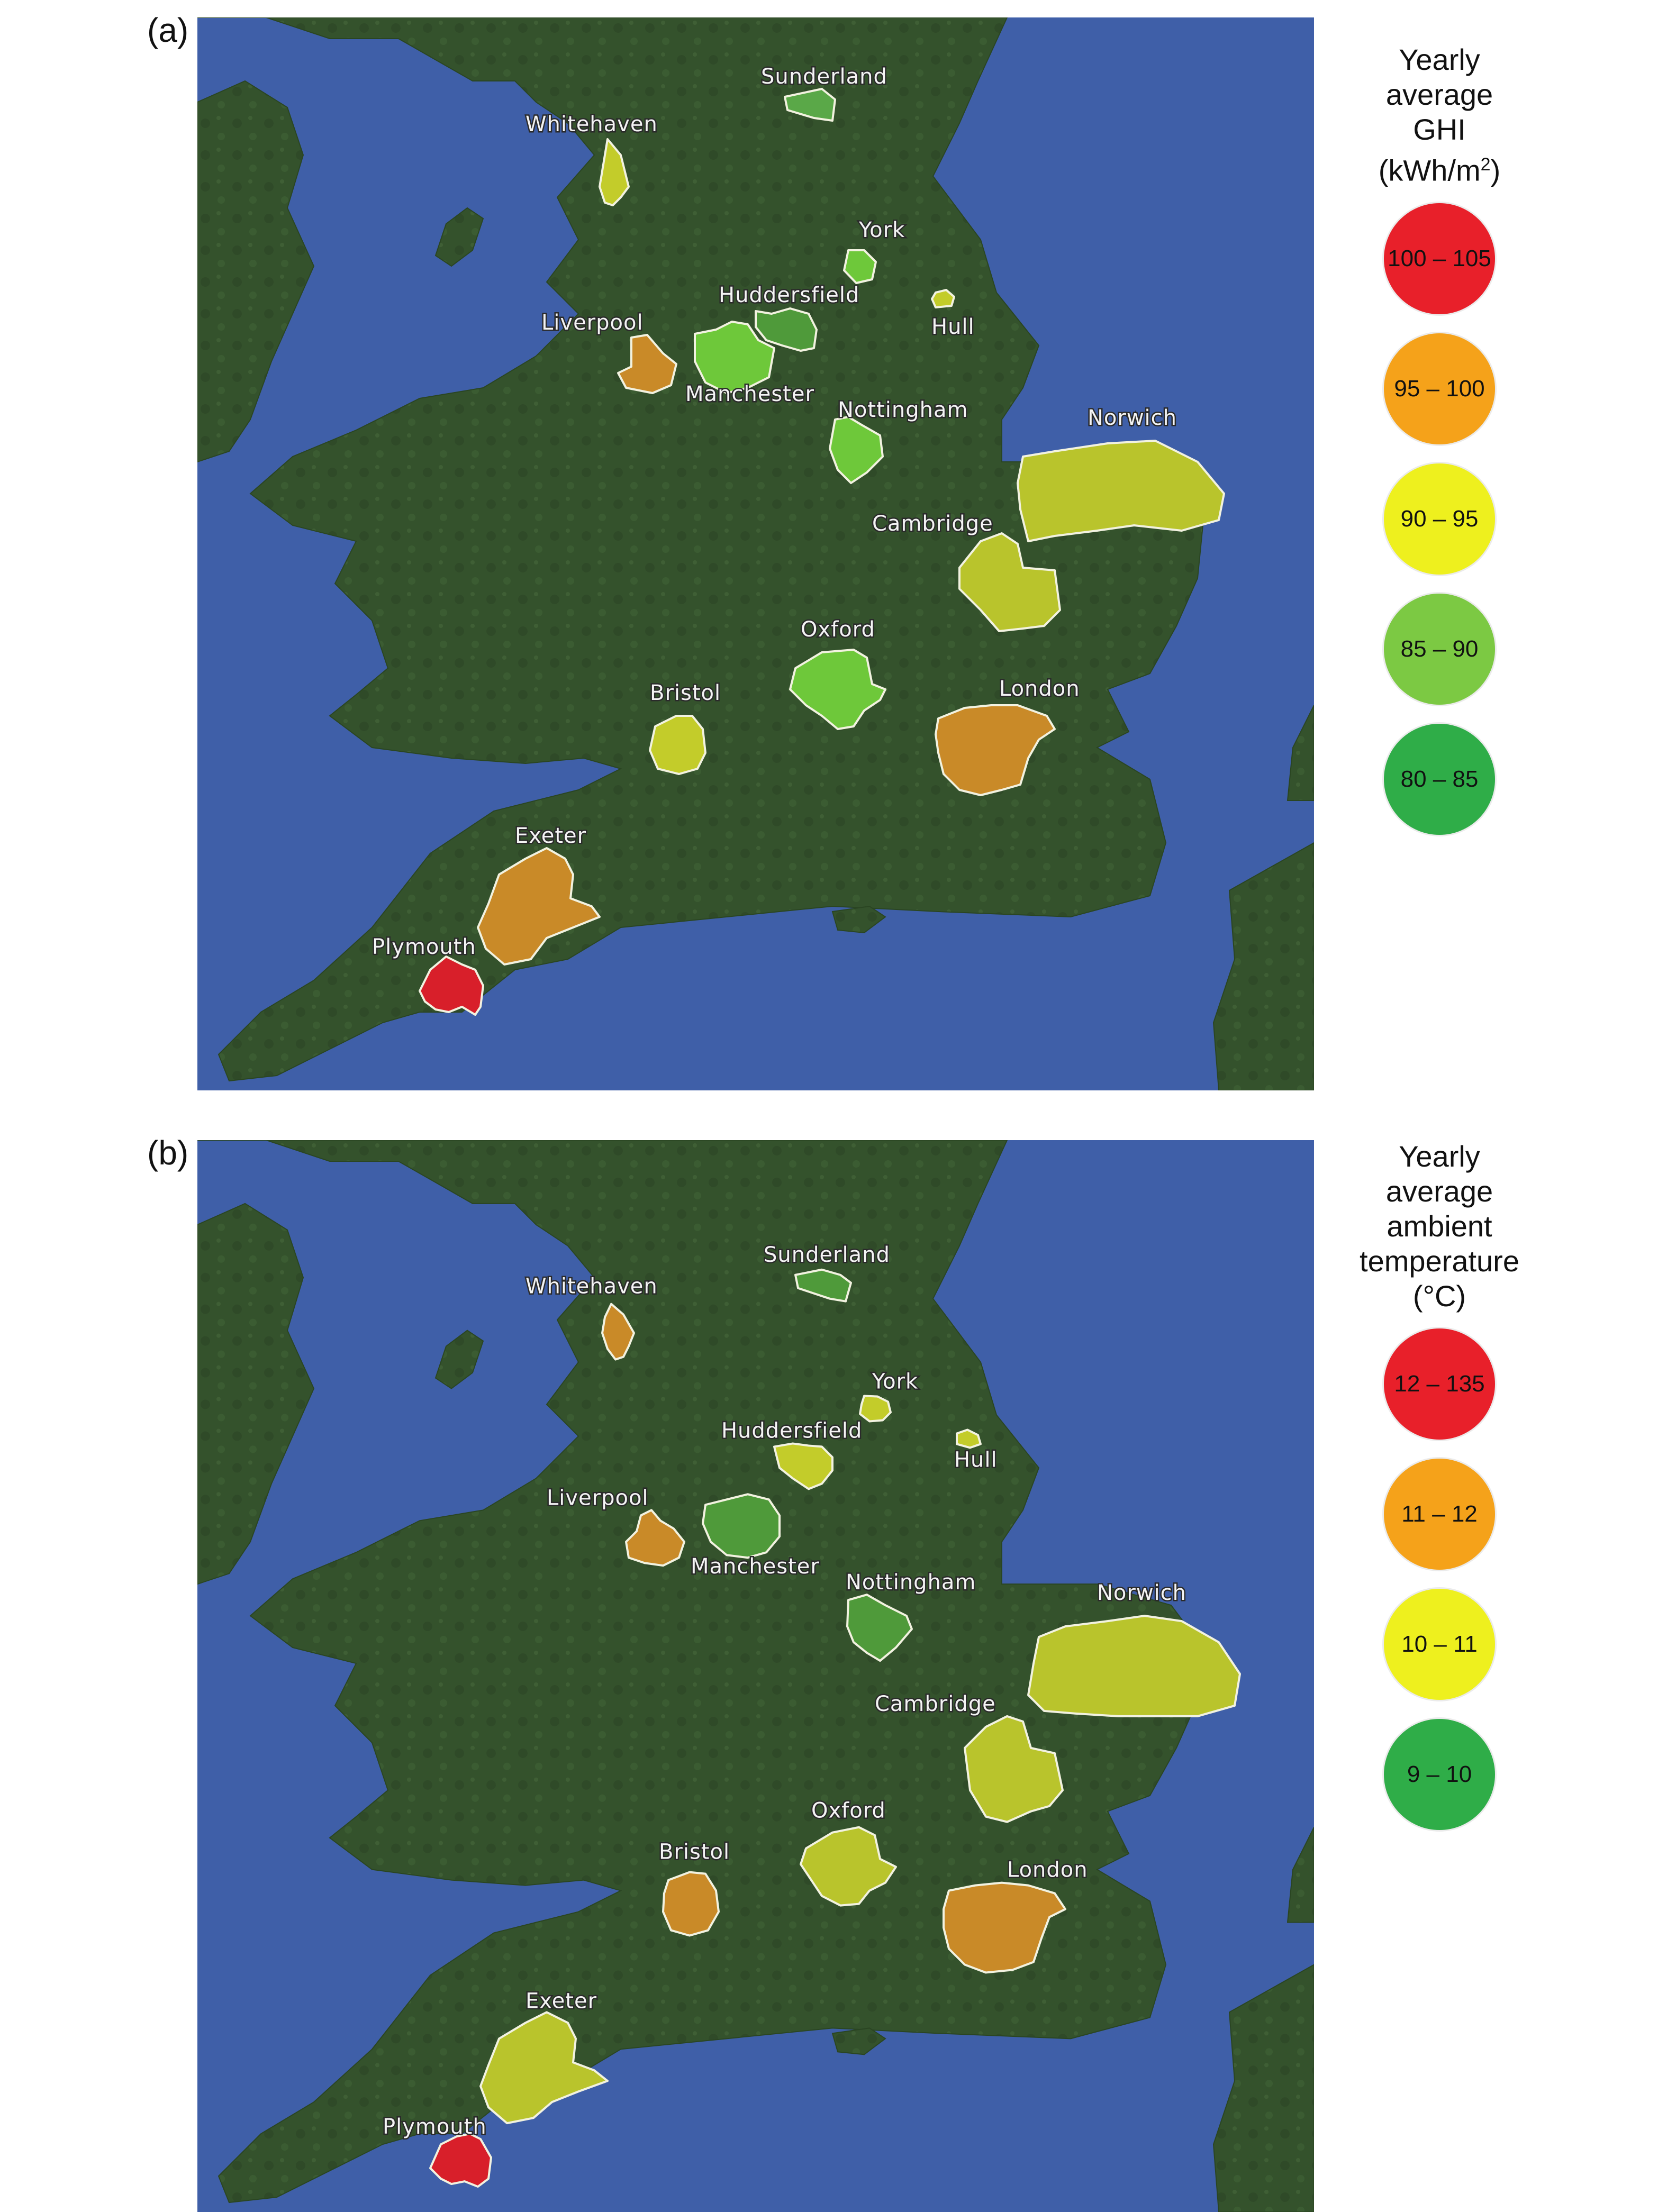 Image resolution: width=1667 pixels, height=2212 pixels. What do you see at coordinates (1439, 519) in the screenshot?
I see `legend-item: 90 – 95` at bounding box center [1439, 519].